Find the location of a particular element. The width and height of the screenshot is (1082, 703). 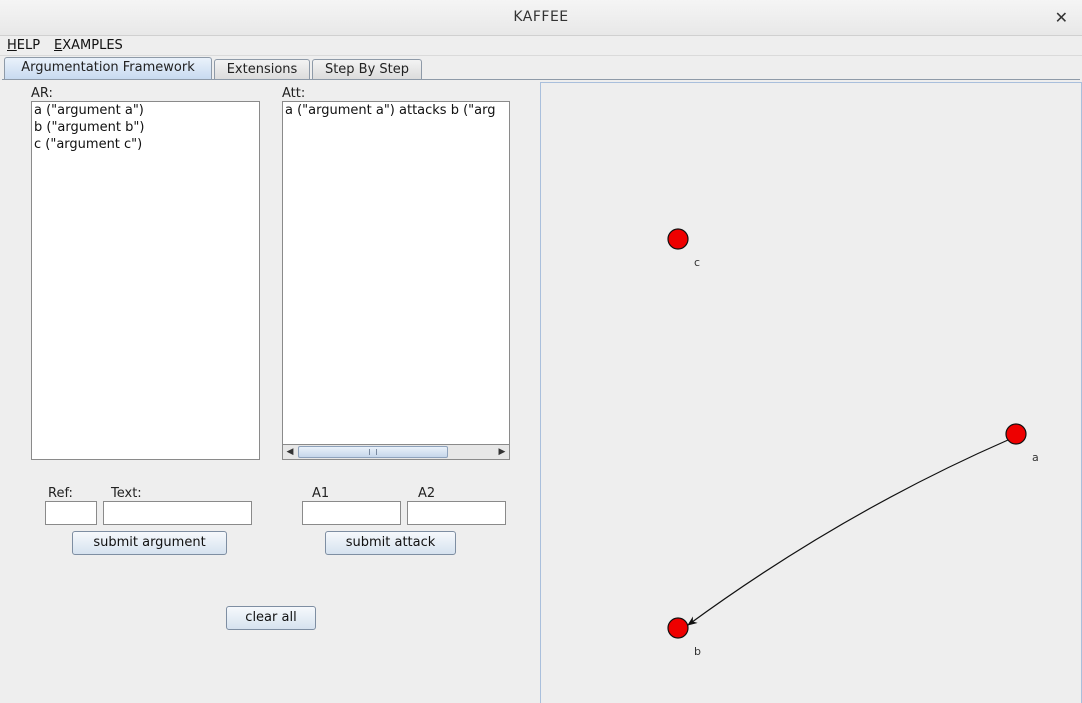

submit-attack-button: submit attack is located at coordinates (390, 543).